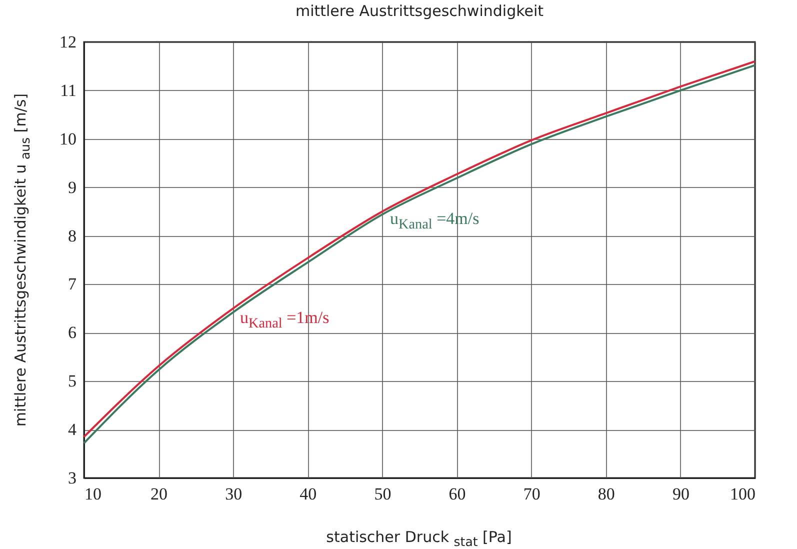 This screenshot has width=797, height=549. I want to click on y-tick-label: 9, so click(72, 187).